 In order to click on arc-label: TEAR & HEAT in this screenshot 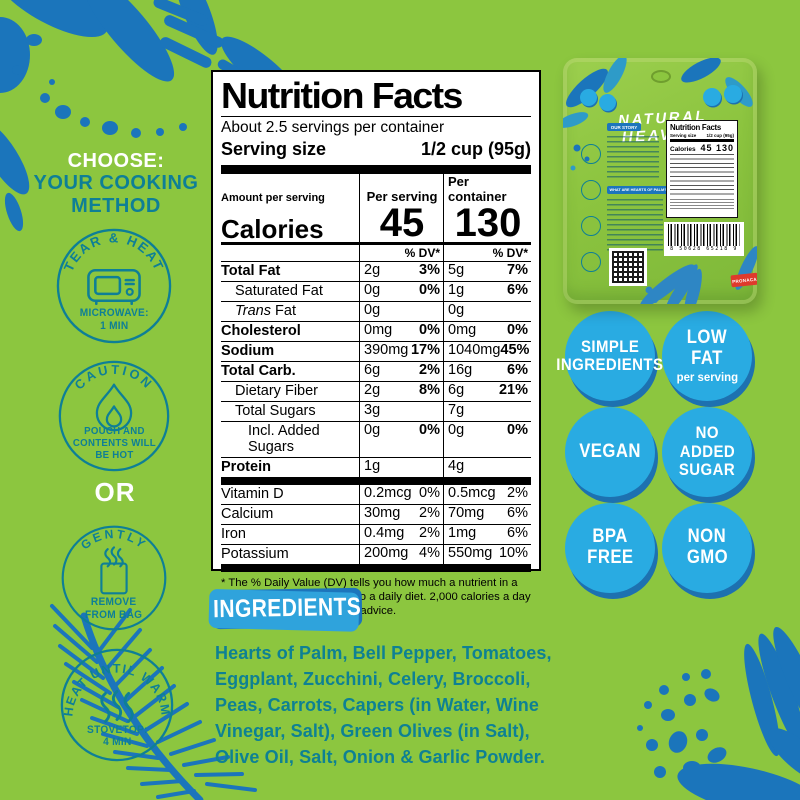, I will do `click(113, 251)`.